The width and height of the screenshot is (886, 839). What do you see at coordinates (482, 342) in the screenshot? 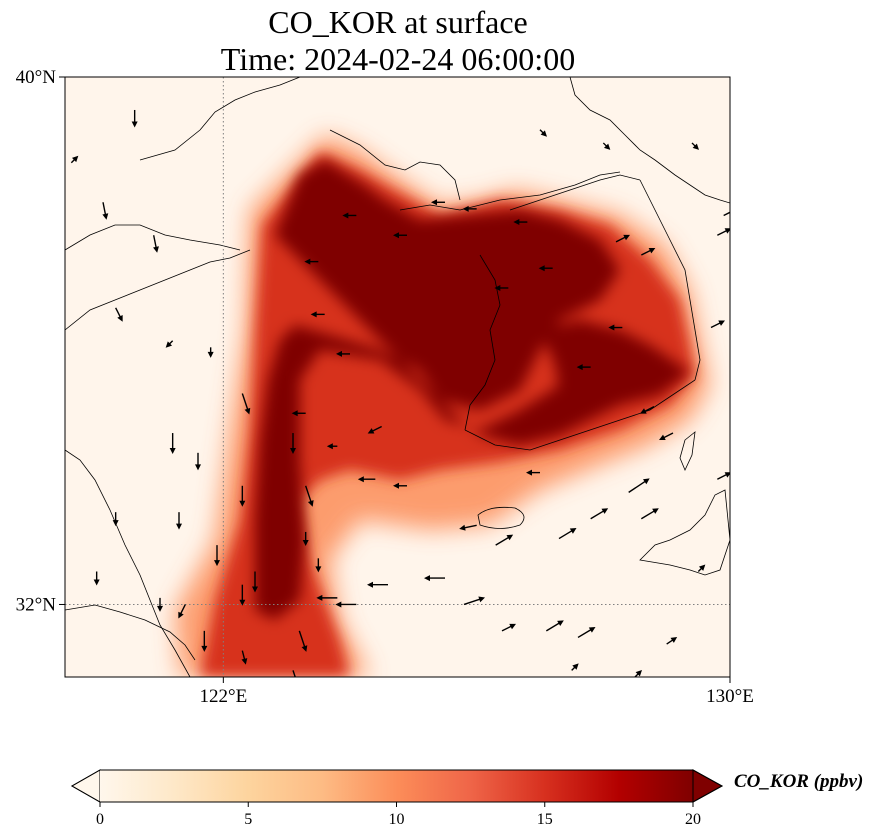
I see `coastline-korea-west` at bounding box center [482, 342].